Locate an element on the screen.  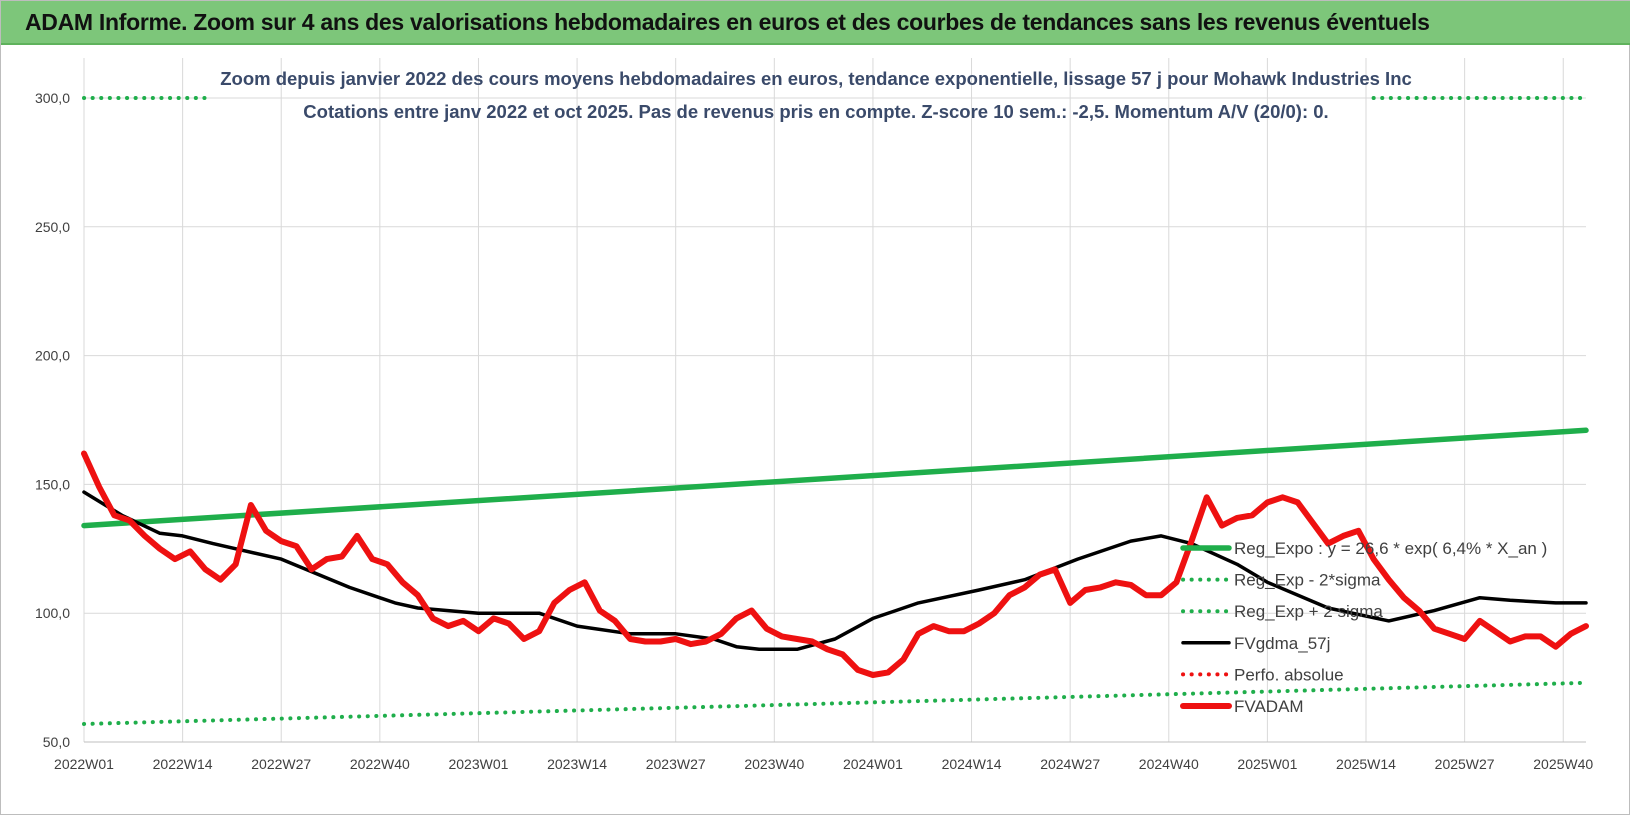
x-tick-label: 2025W01 is located at coordinates (1267, 764).